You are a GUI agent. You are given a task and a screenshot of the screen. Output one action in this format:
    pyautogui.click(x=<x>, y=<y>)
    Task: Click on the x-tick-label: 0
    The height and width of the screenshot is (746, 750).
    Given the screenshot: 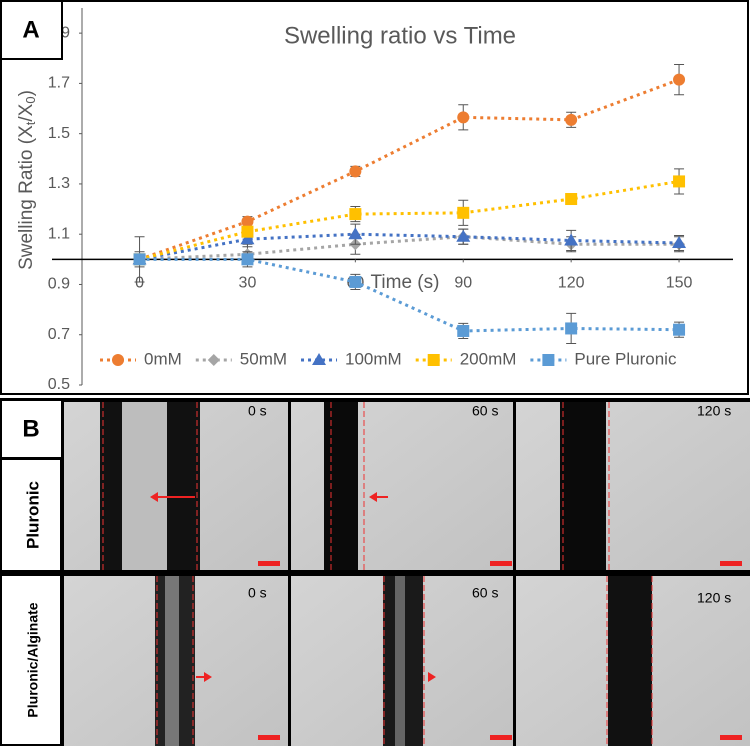 What is the action you would take?
    pyautogui.click(x=139, y=283)
    